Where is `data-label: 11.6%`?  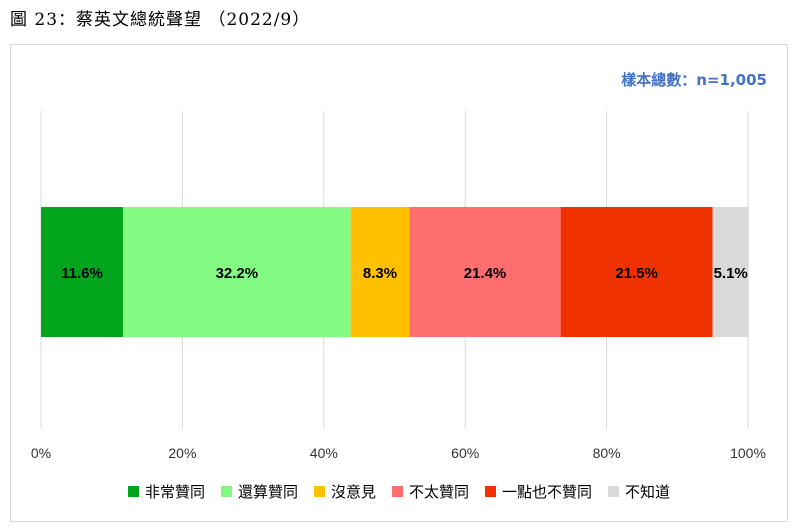 data-label: 11.6% is located at coordinates (82, 273).